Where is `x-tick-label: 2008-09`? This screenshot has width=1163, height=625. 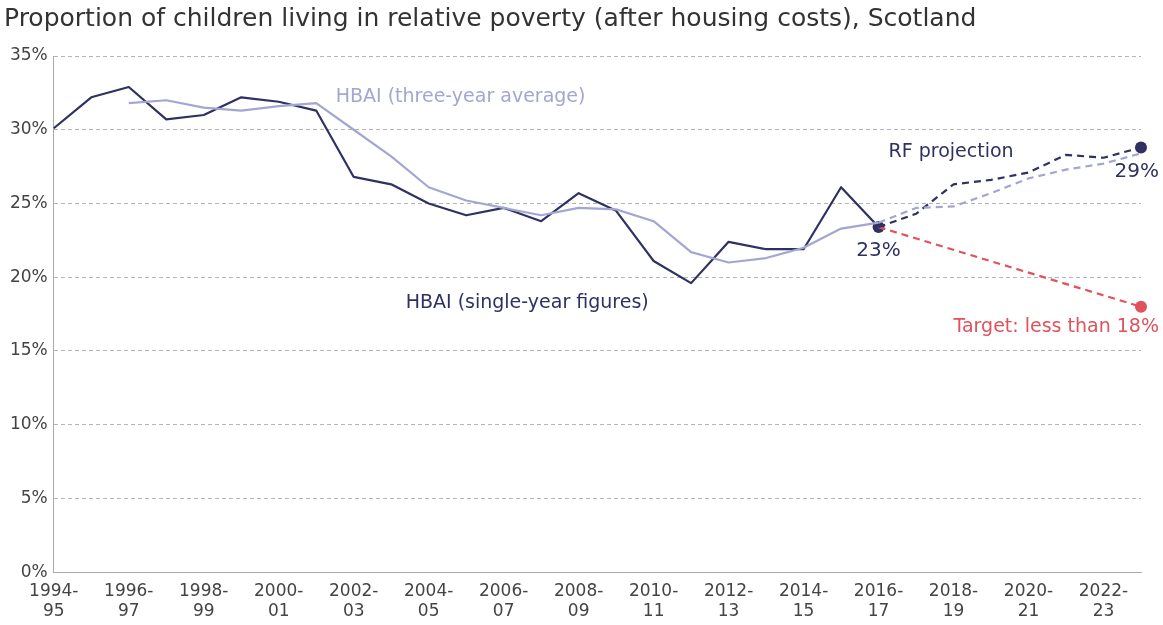
x-tick-label: 2008-09 is located at coordinates (578, 600).